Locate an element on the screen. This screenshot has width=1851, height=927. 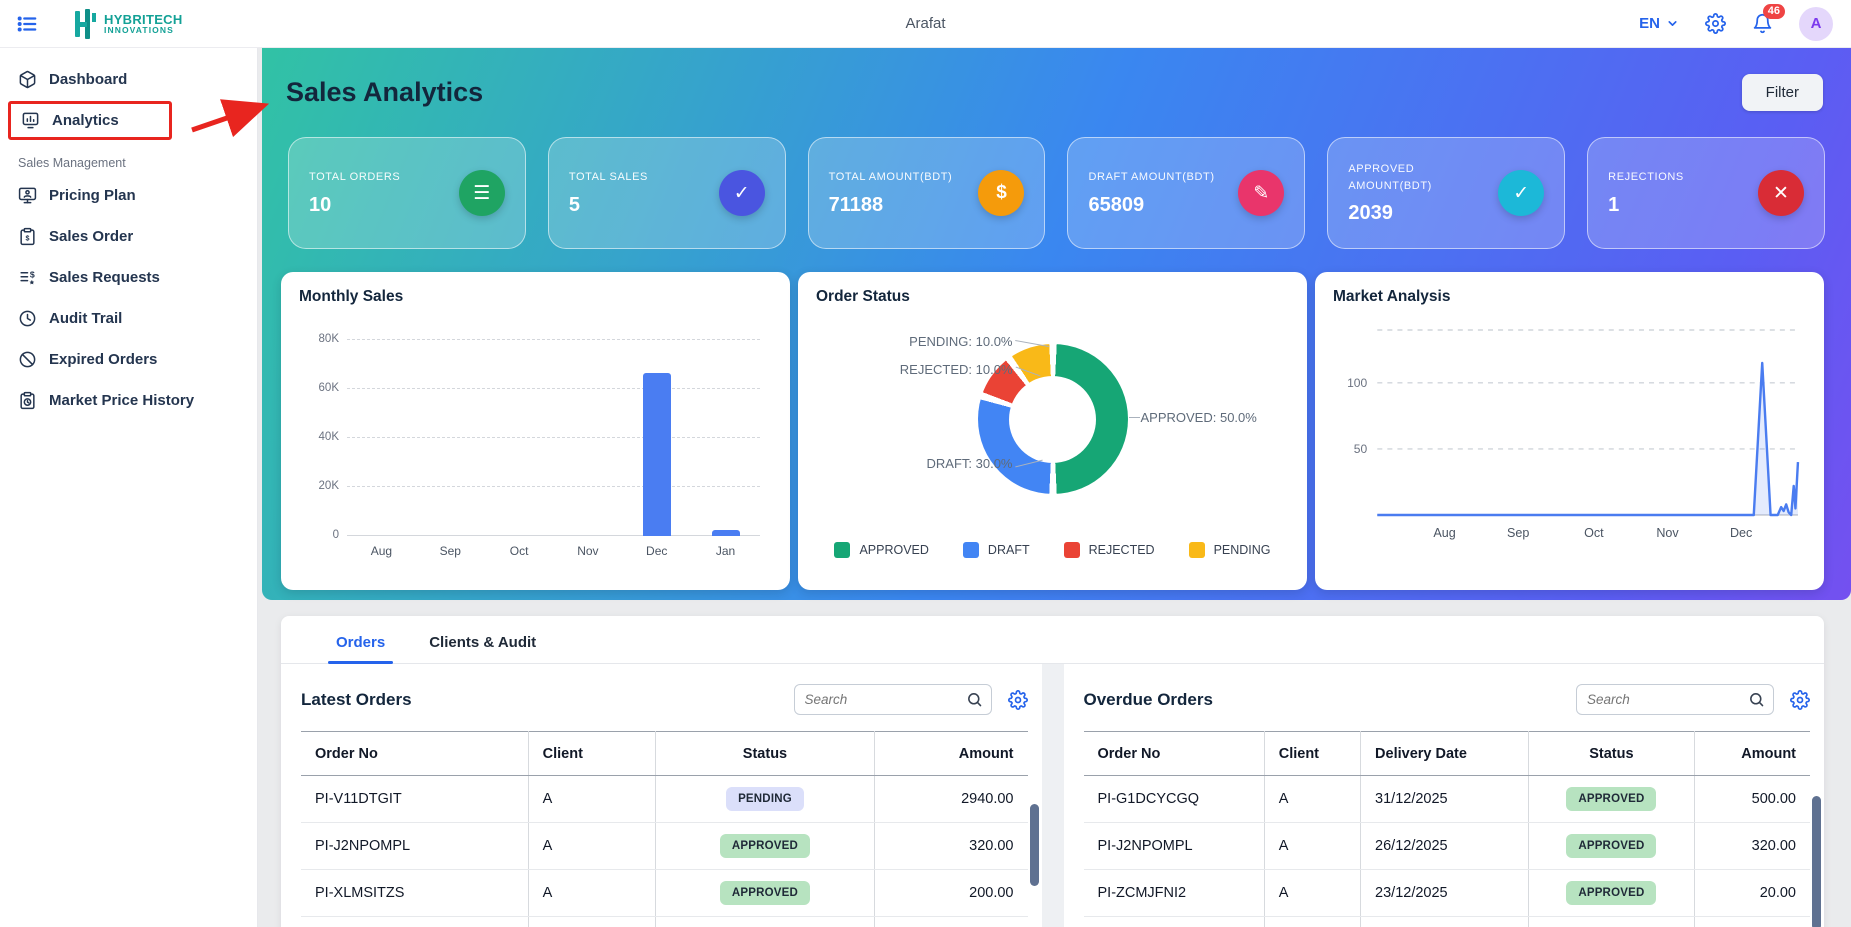
window-title: Arafat is located at coordinates (925, 23).